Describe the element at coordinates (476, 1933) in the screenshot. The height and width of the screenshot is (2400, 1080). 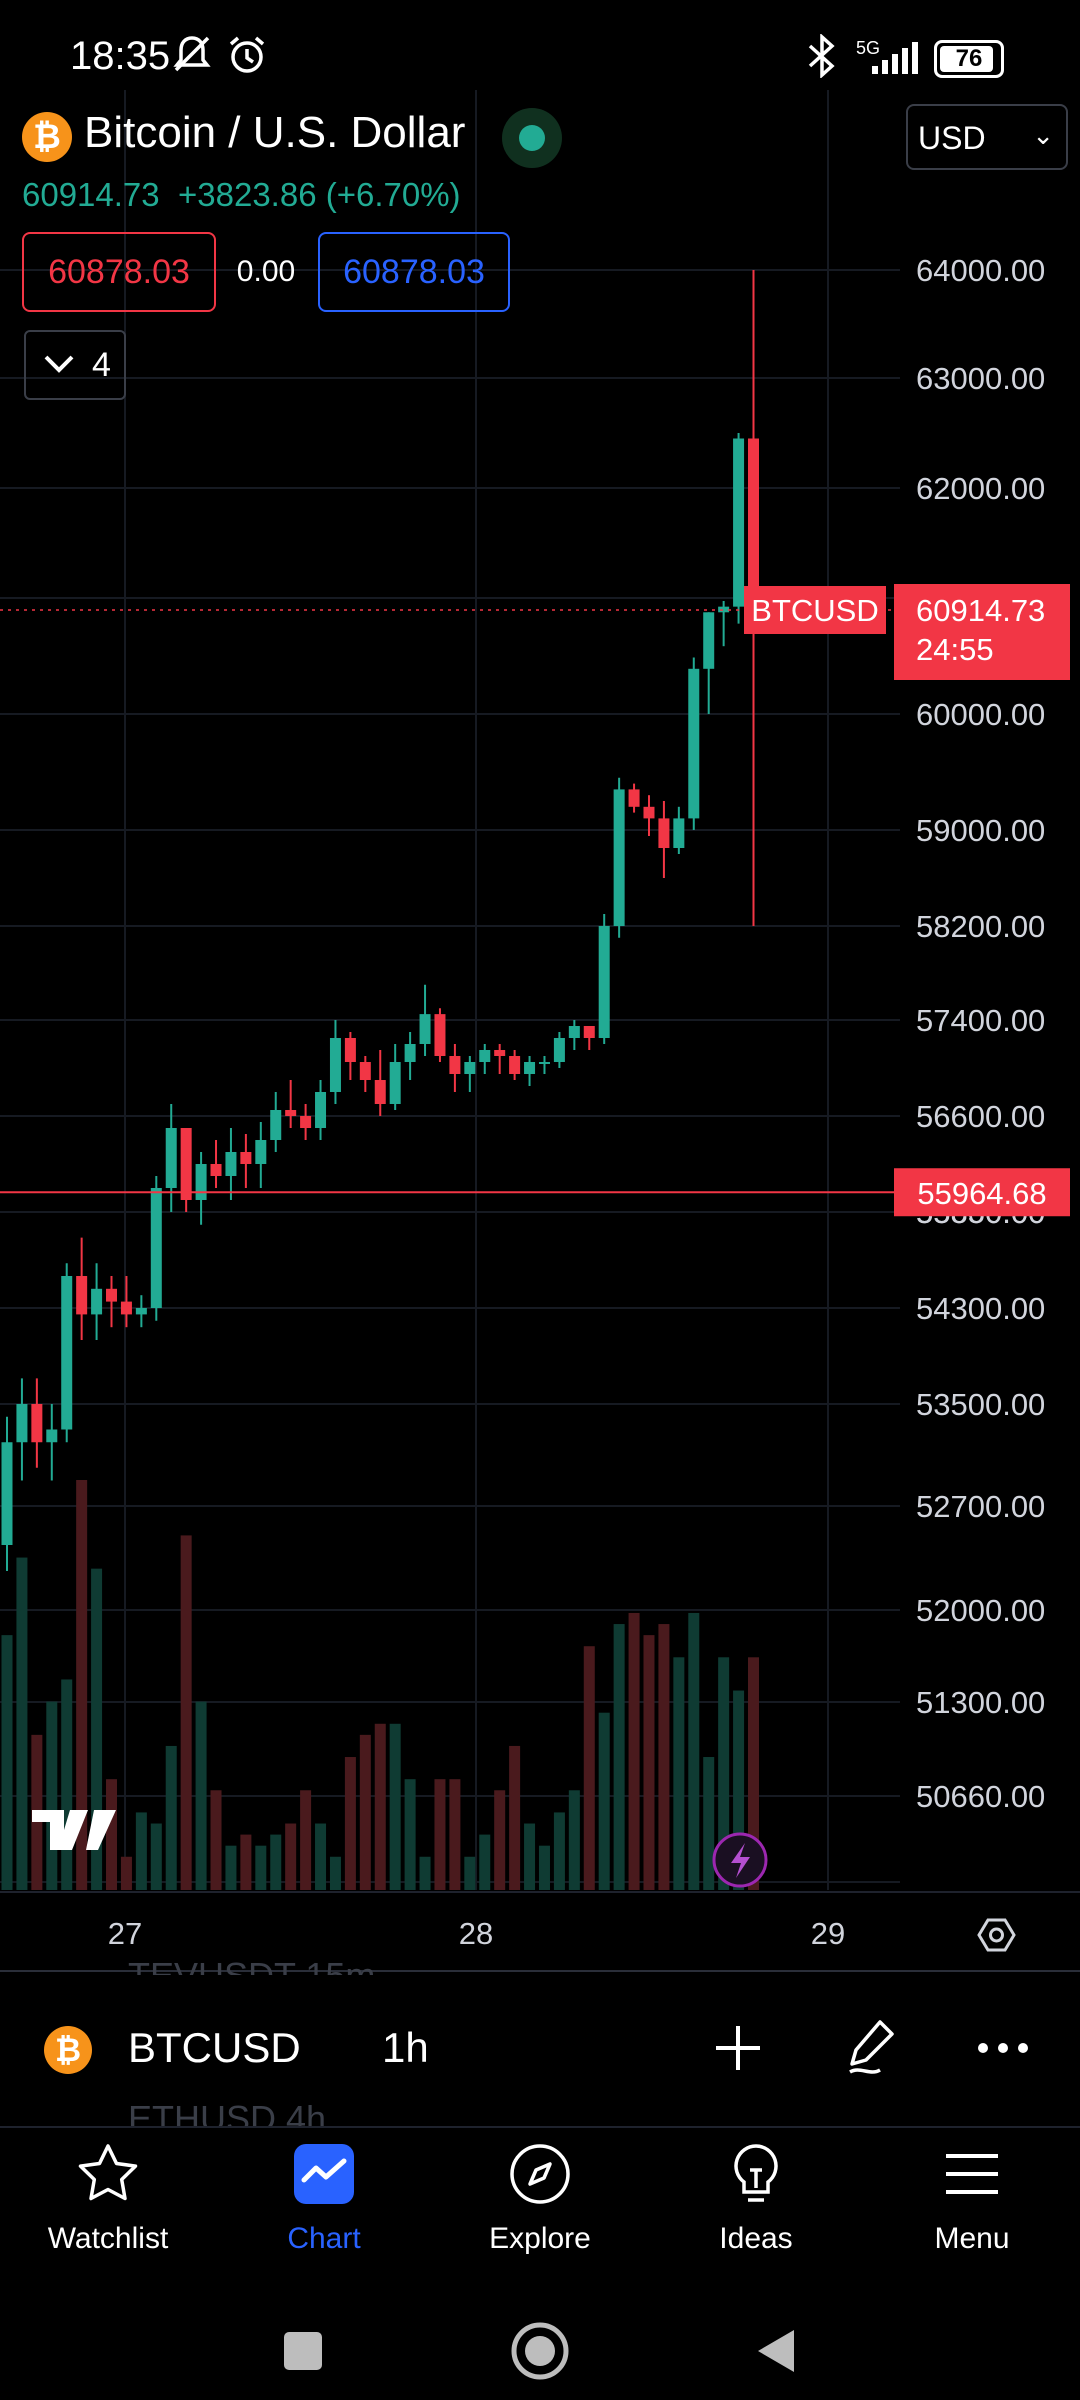
I see `x-tick-label: 28` at that location.